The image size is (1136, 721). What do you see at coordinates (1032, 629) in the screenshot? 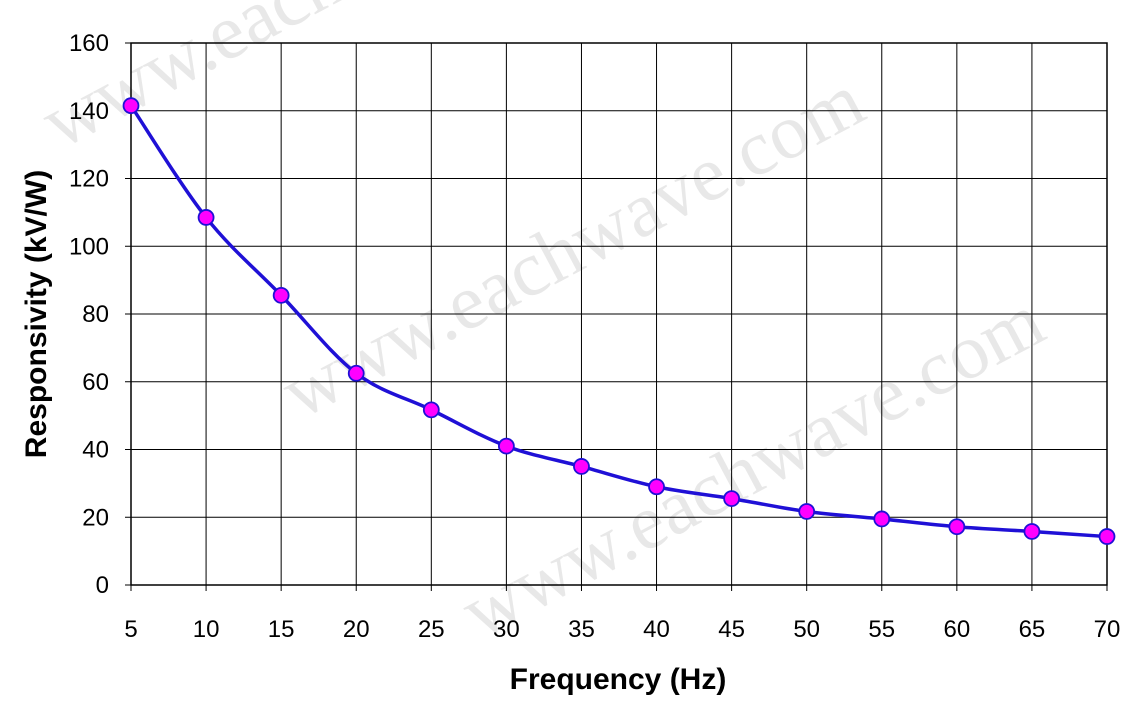
I see `x-tick-label: 65` at bounding box center [1032, 629].